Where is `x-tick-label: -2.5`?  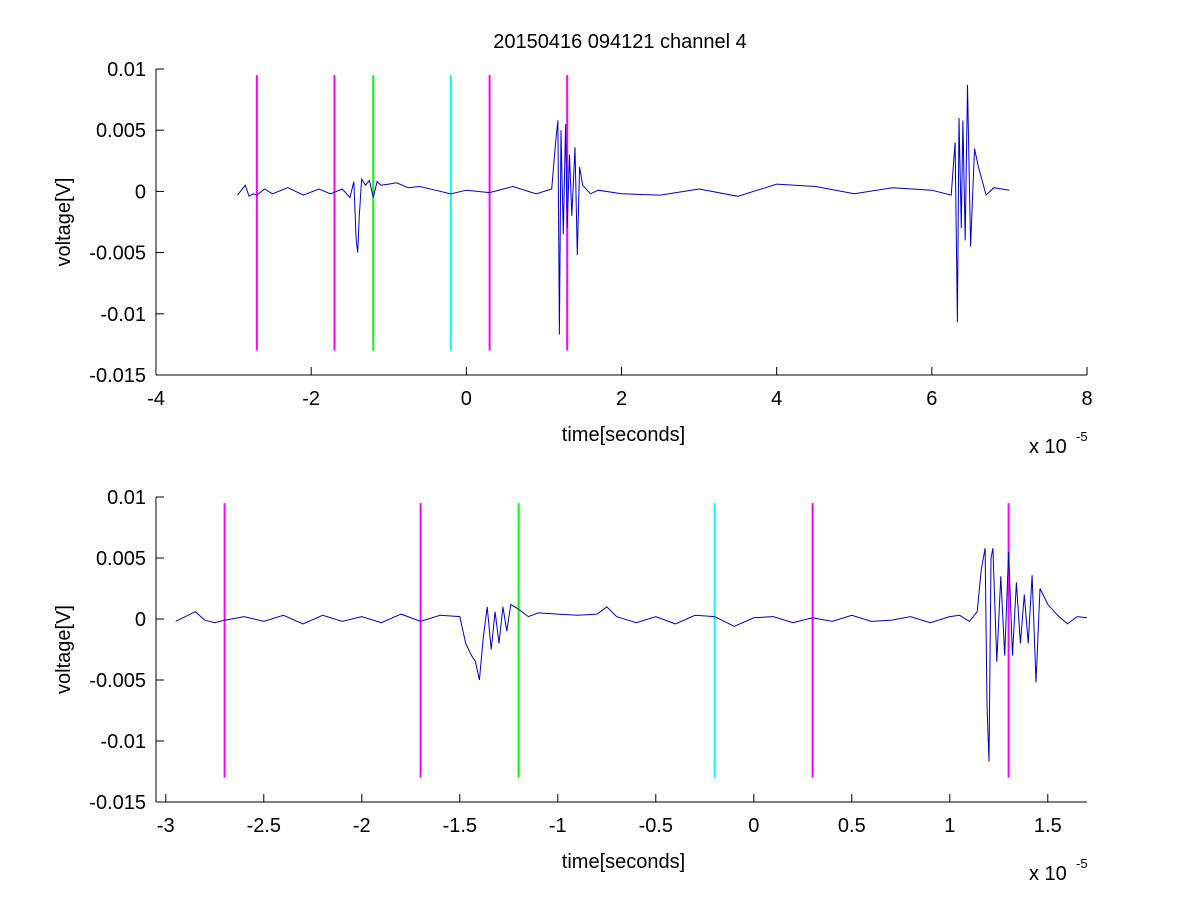
x-tick-label: -2.5 is located at coordinates (264, 826).